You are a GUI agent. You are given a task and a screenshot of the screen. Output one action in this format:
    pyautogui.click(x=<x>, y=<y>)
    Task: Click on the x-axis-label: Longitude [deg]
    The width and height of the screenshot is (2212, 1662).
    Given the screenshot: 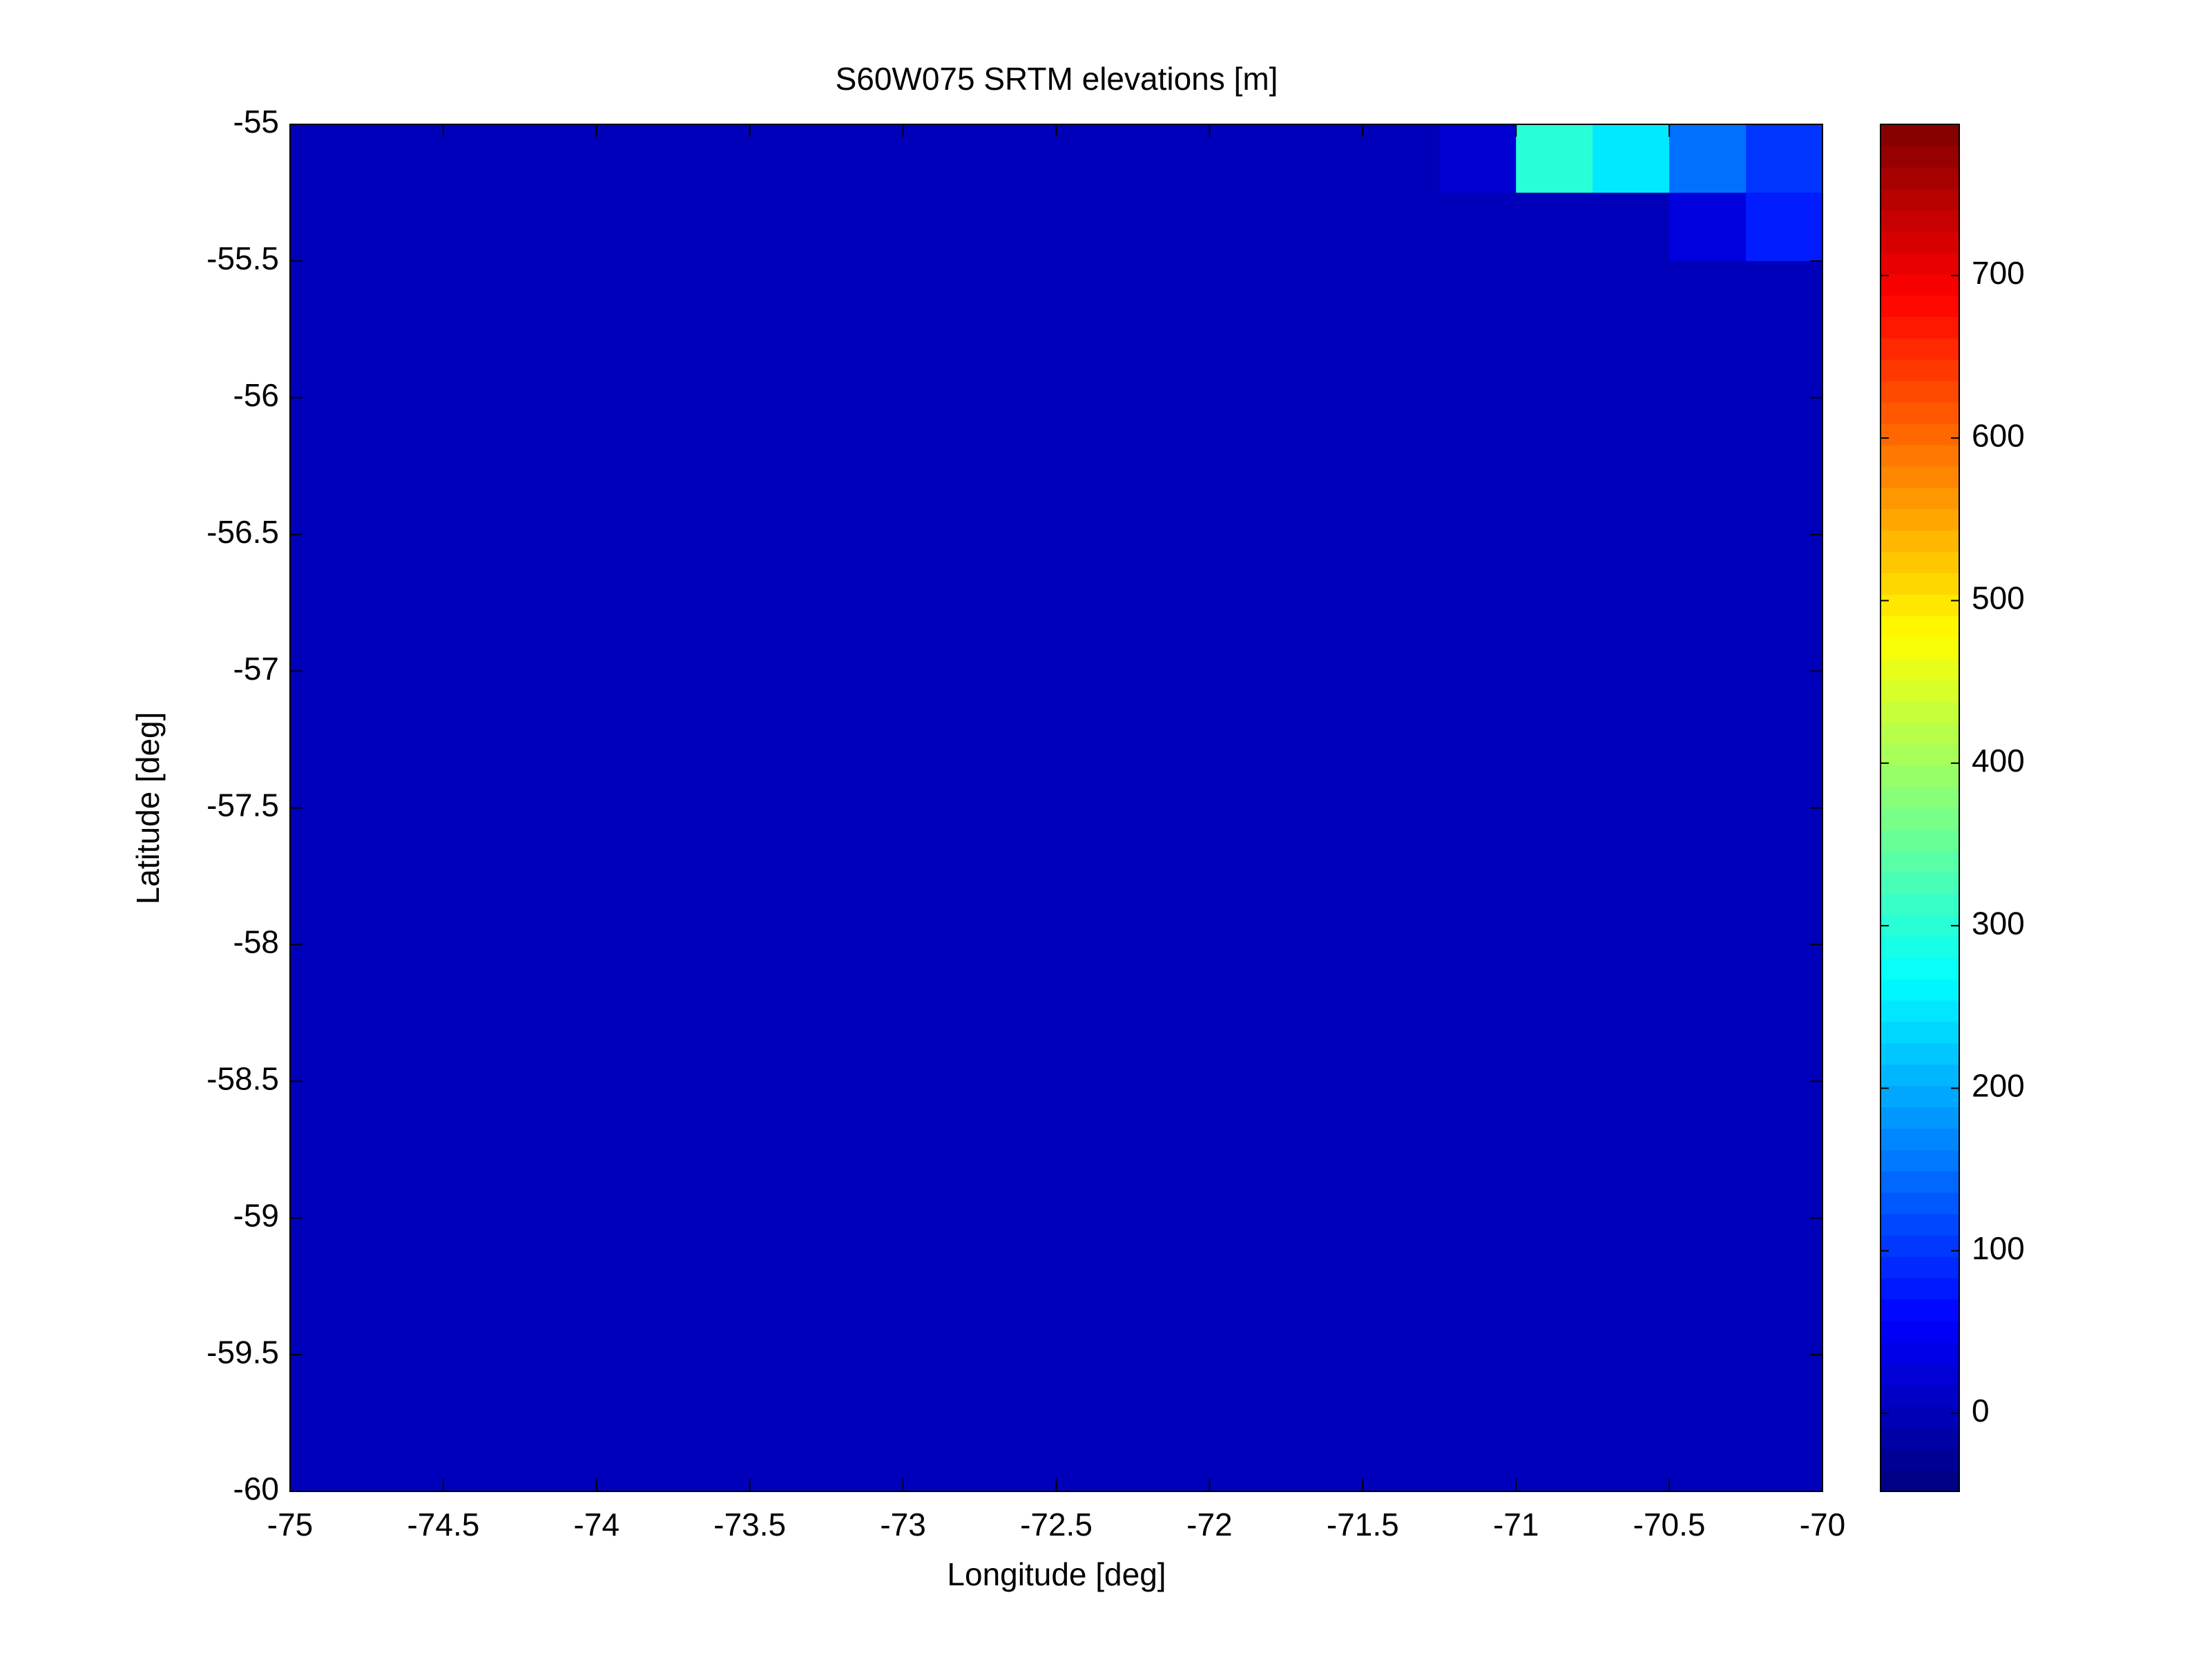 What is the action you would take?
    pyautogui.click(x=1056, y=1574)
    